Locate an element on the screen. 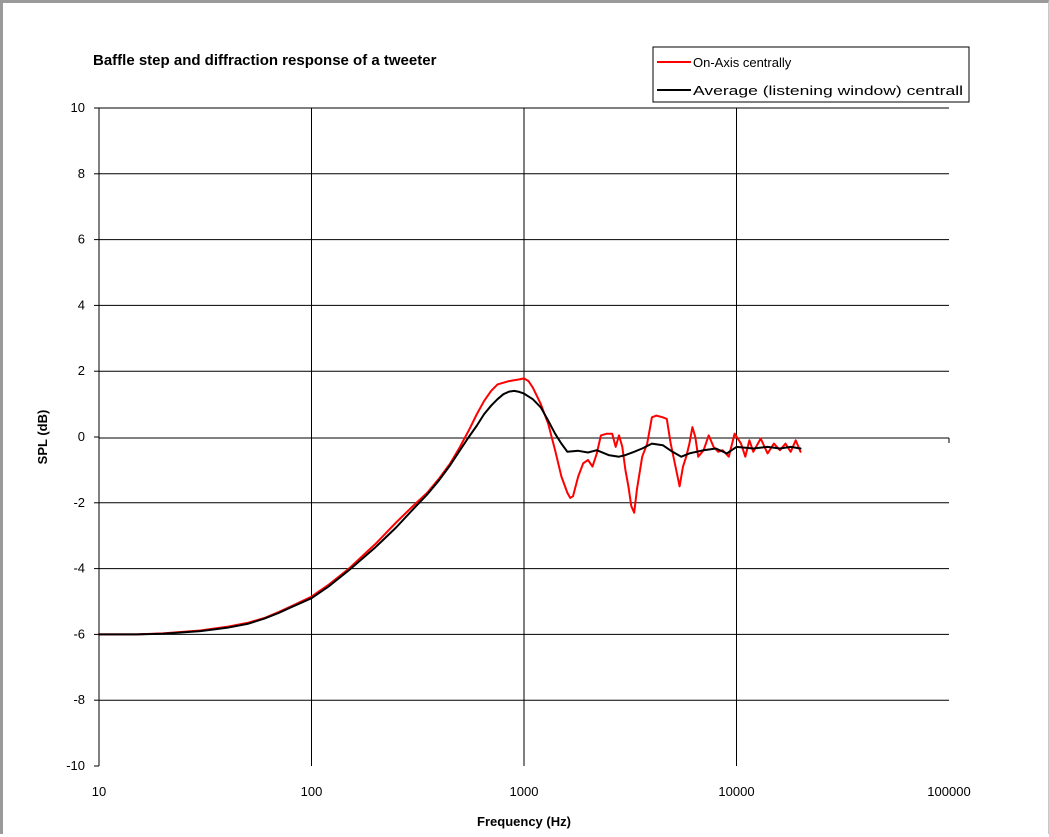  legend-label-on-axis: On-Axis centrally is located at coordinates (742, 62).